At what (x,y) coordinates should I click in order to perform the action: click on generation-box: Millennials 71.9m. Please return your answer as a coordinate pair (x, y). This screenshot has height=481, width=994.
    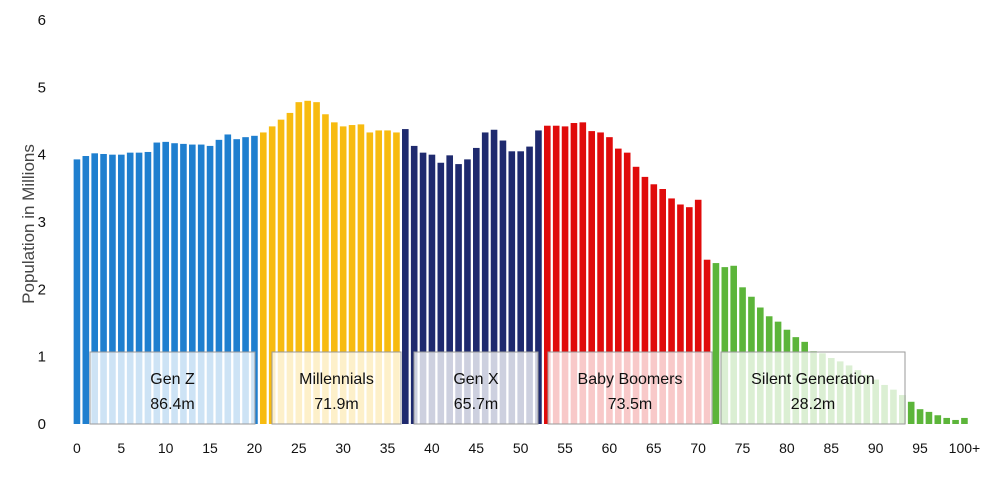
    Looking at the image, I should click on (336, 388).